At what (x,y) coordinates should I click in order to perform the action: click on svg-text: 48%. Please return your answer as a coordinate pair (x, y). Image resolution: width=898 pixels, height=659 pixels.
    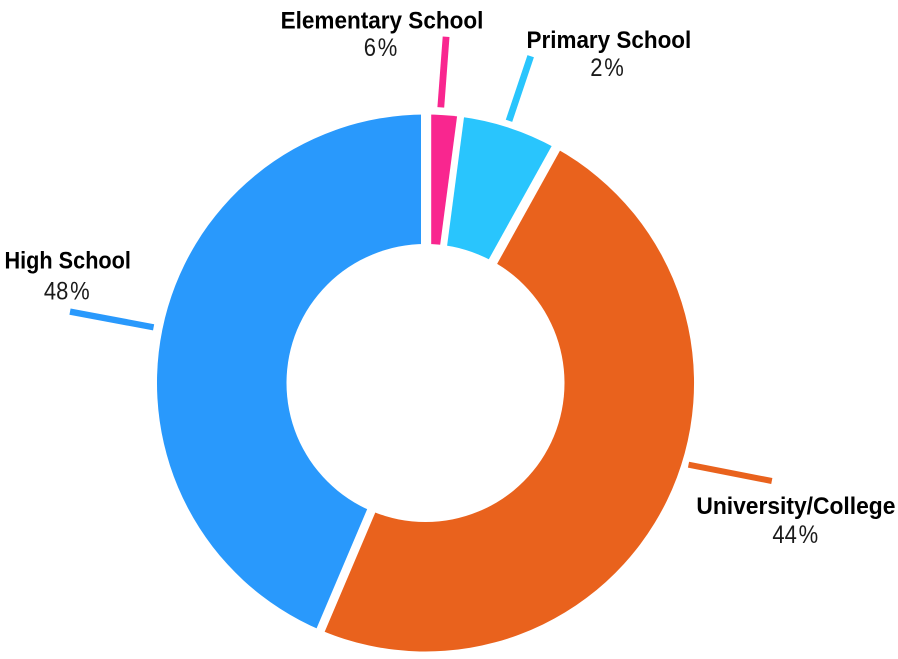
    Looking at the image, I should click on (67, 291).